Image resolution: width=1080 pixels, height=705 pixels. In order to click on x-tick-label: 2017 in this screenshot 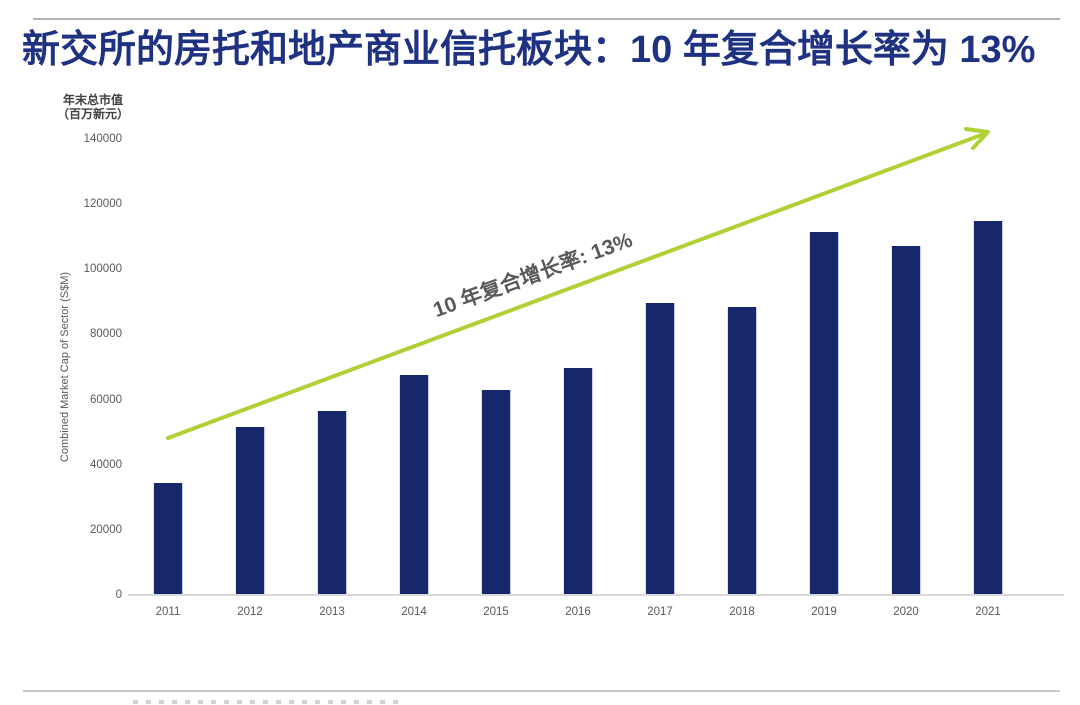, I will do `click(660, 612)`.